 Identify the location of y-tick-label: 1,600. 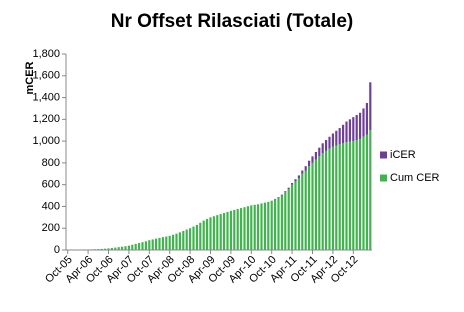
(46, 76).